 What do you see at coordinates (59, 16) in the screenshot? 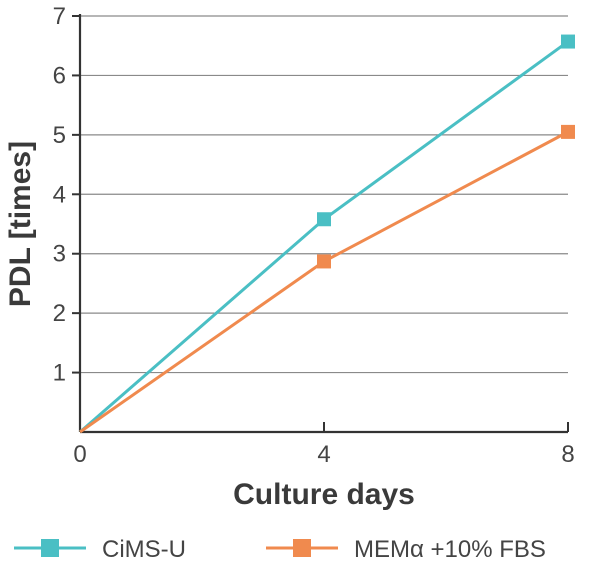
I see `y-tick-label-7: 7` at bounding box center [59, 16].